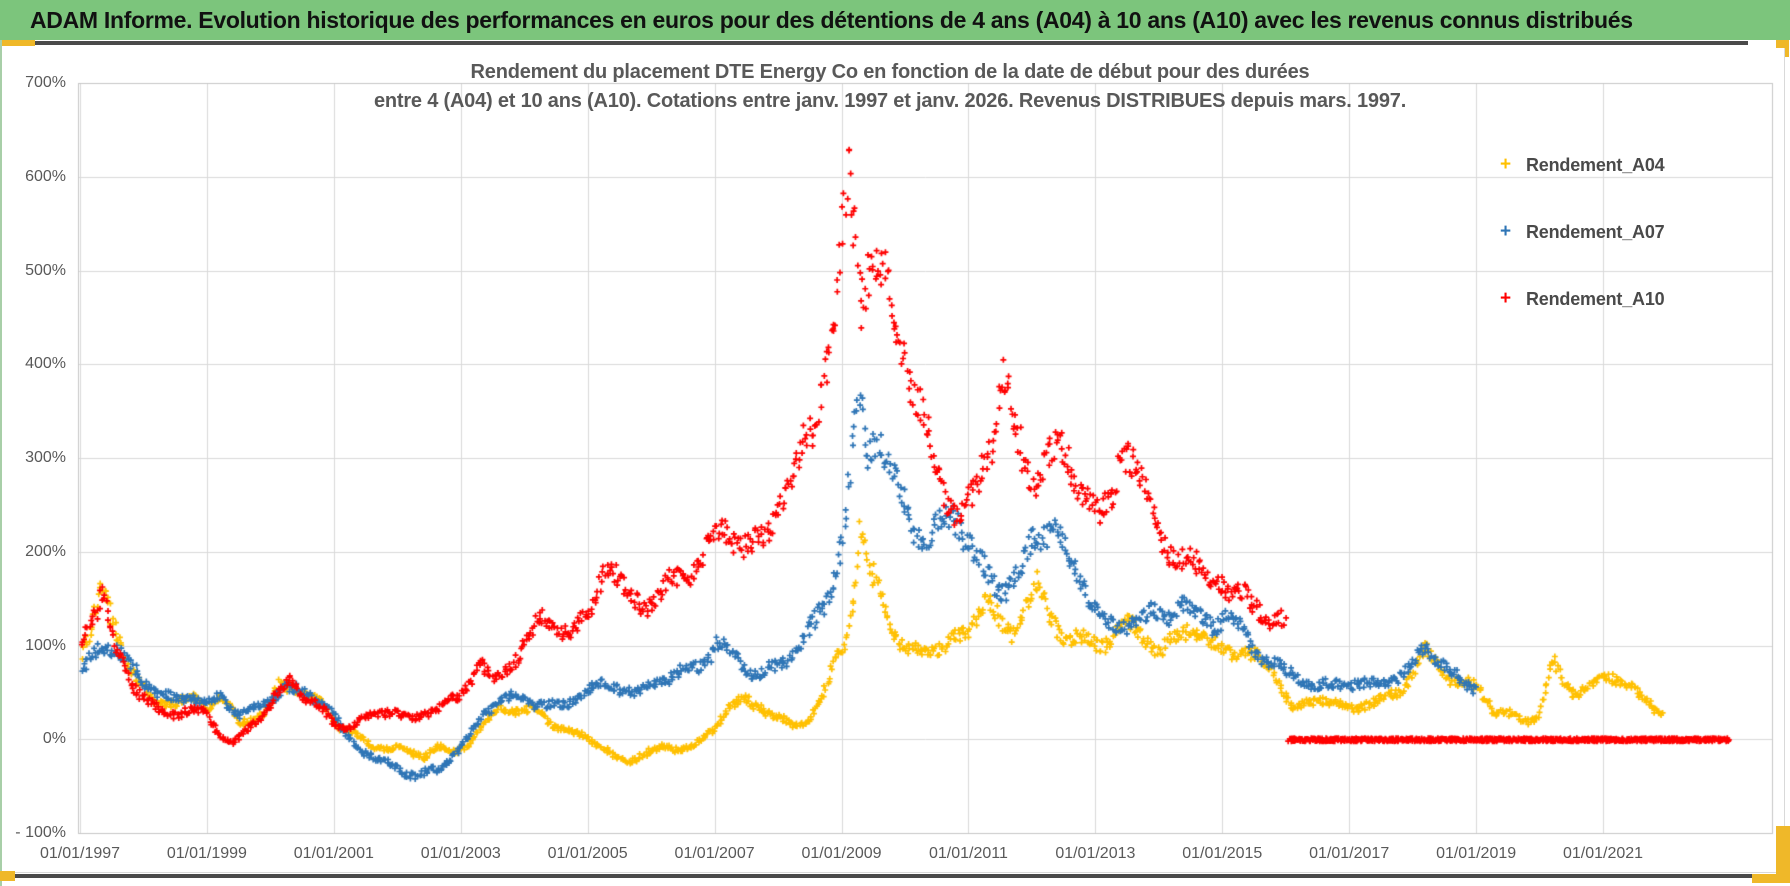  Describe the element at coordinates (333, 853) in the screenshot. I see `x-tick-label: 01/01/2001` at that location.